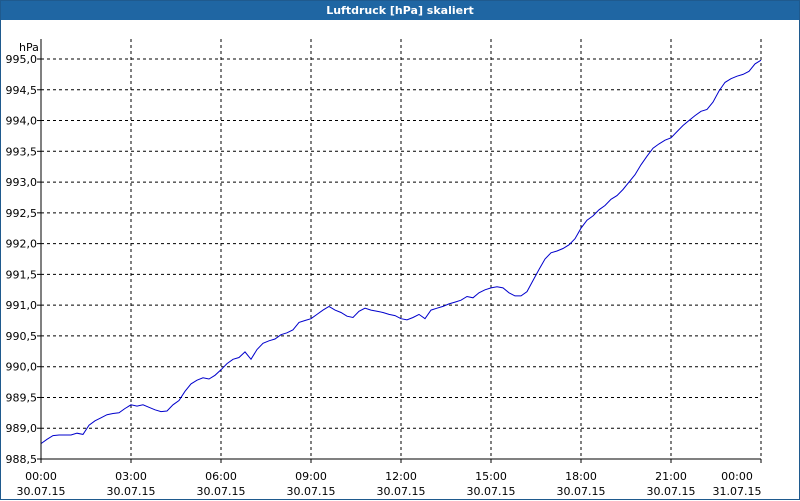  Describe the element at coordinates (581, 476) in the screenshot. I see `x-tick-time-label: 18:00` at that location.